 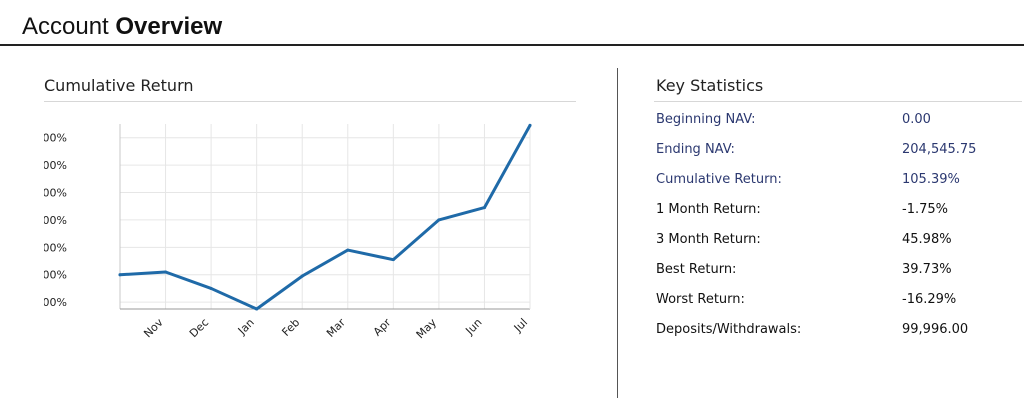 I want to click on x-tick-label: May, so click(x=427, y=329).